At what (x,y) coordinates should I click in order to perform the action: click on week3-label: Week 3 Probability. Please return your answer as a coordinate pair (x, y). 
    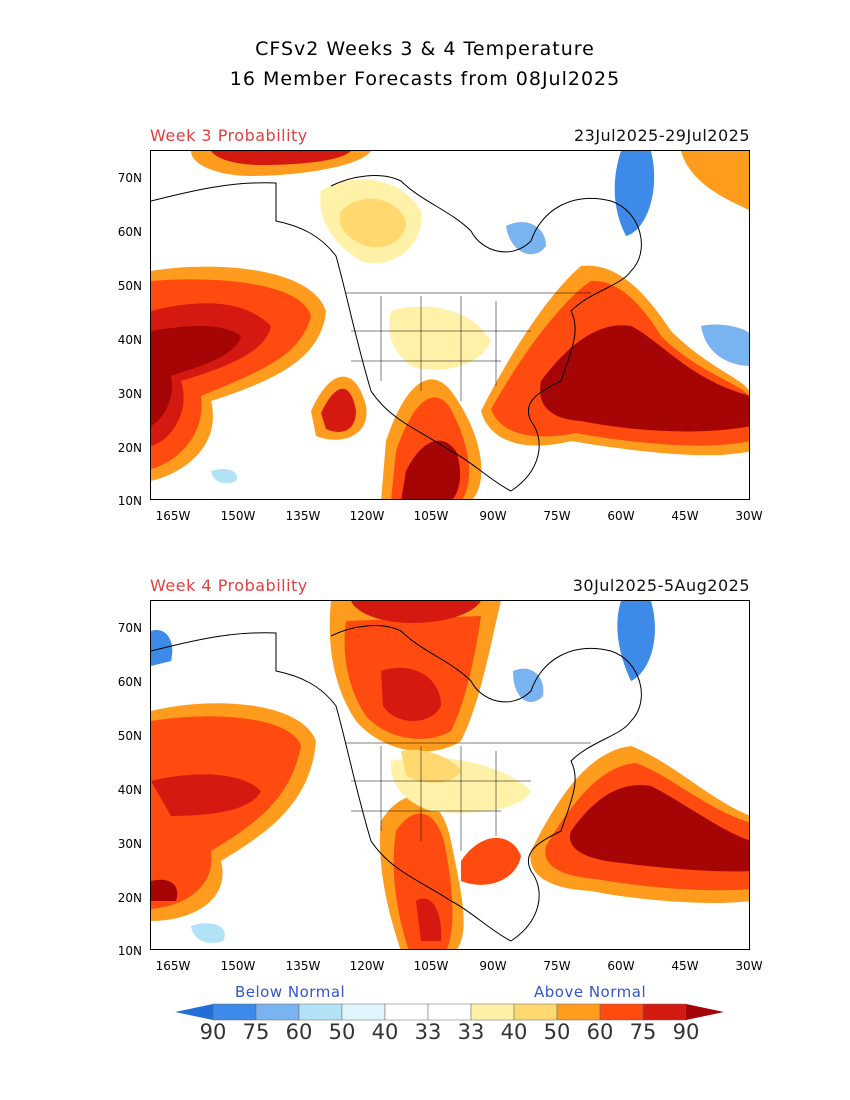
    Looking at the image, I should click on (229, 135).